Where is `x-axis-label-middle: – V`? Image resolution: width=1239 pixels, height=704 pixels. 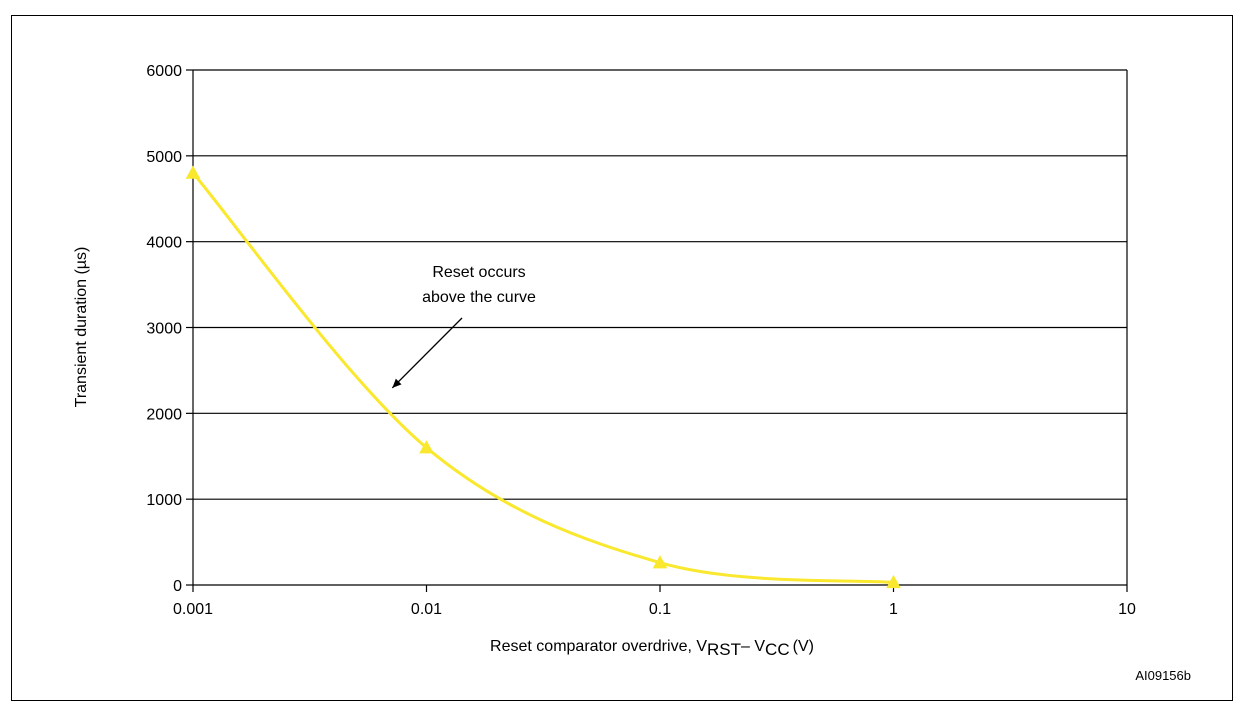
x-axis-label-middle: – V is located at coordinates (753, 646).